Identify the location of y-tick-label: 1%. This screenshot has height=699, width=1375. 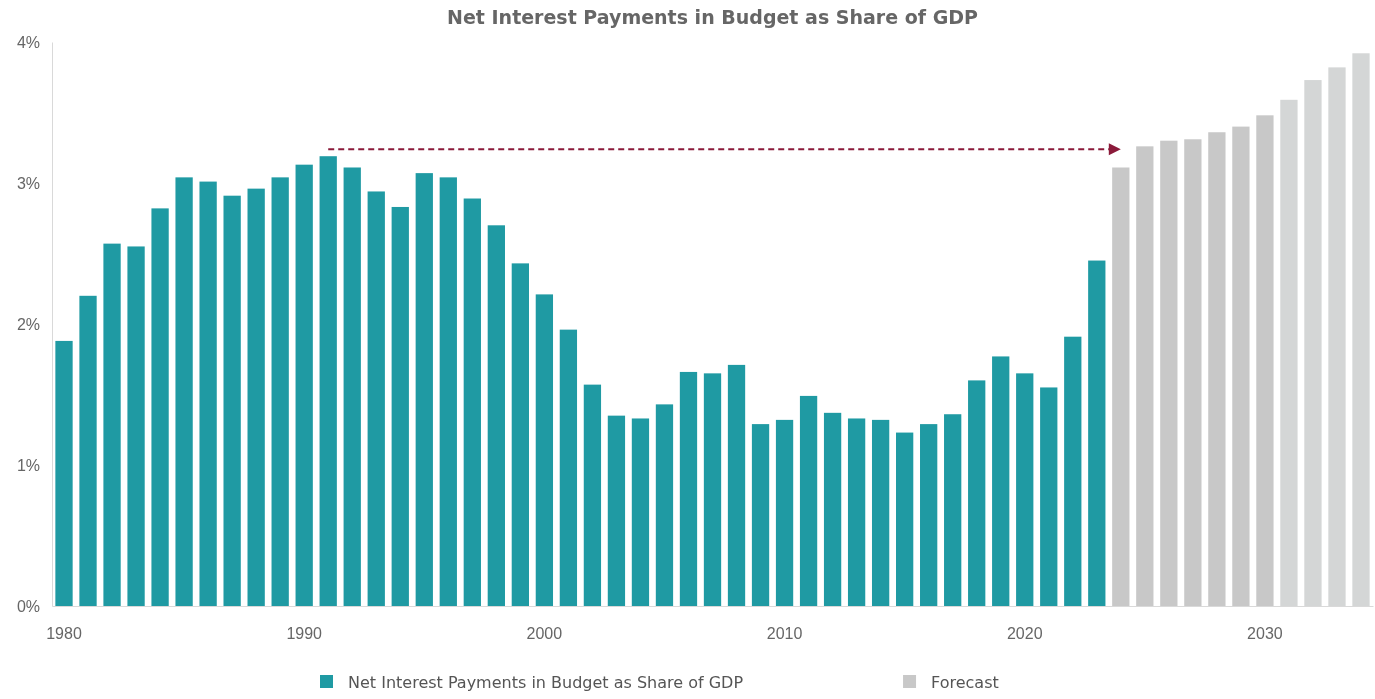
(28, 465).